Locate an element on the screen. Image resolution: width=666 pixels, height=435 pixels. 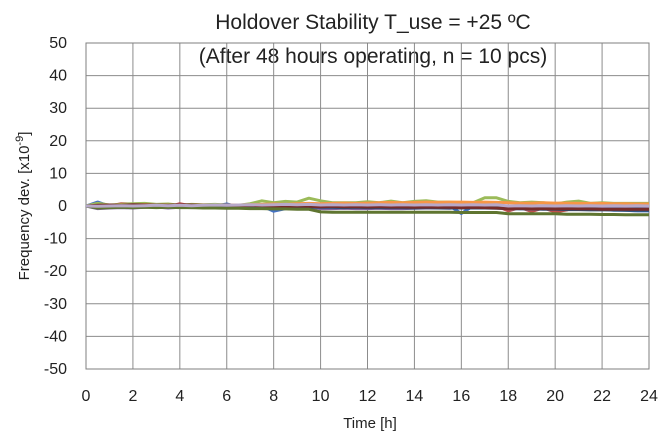
y-tick-label: -50 is located at coordinates (55, 369).